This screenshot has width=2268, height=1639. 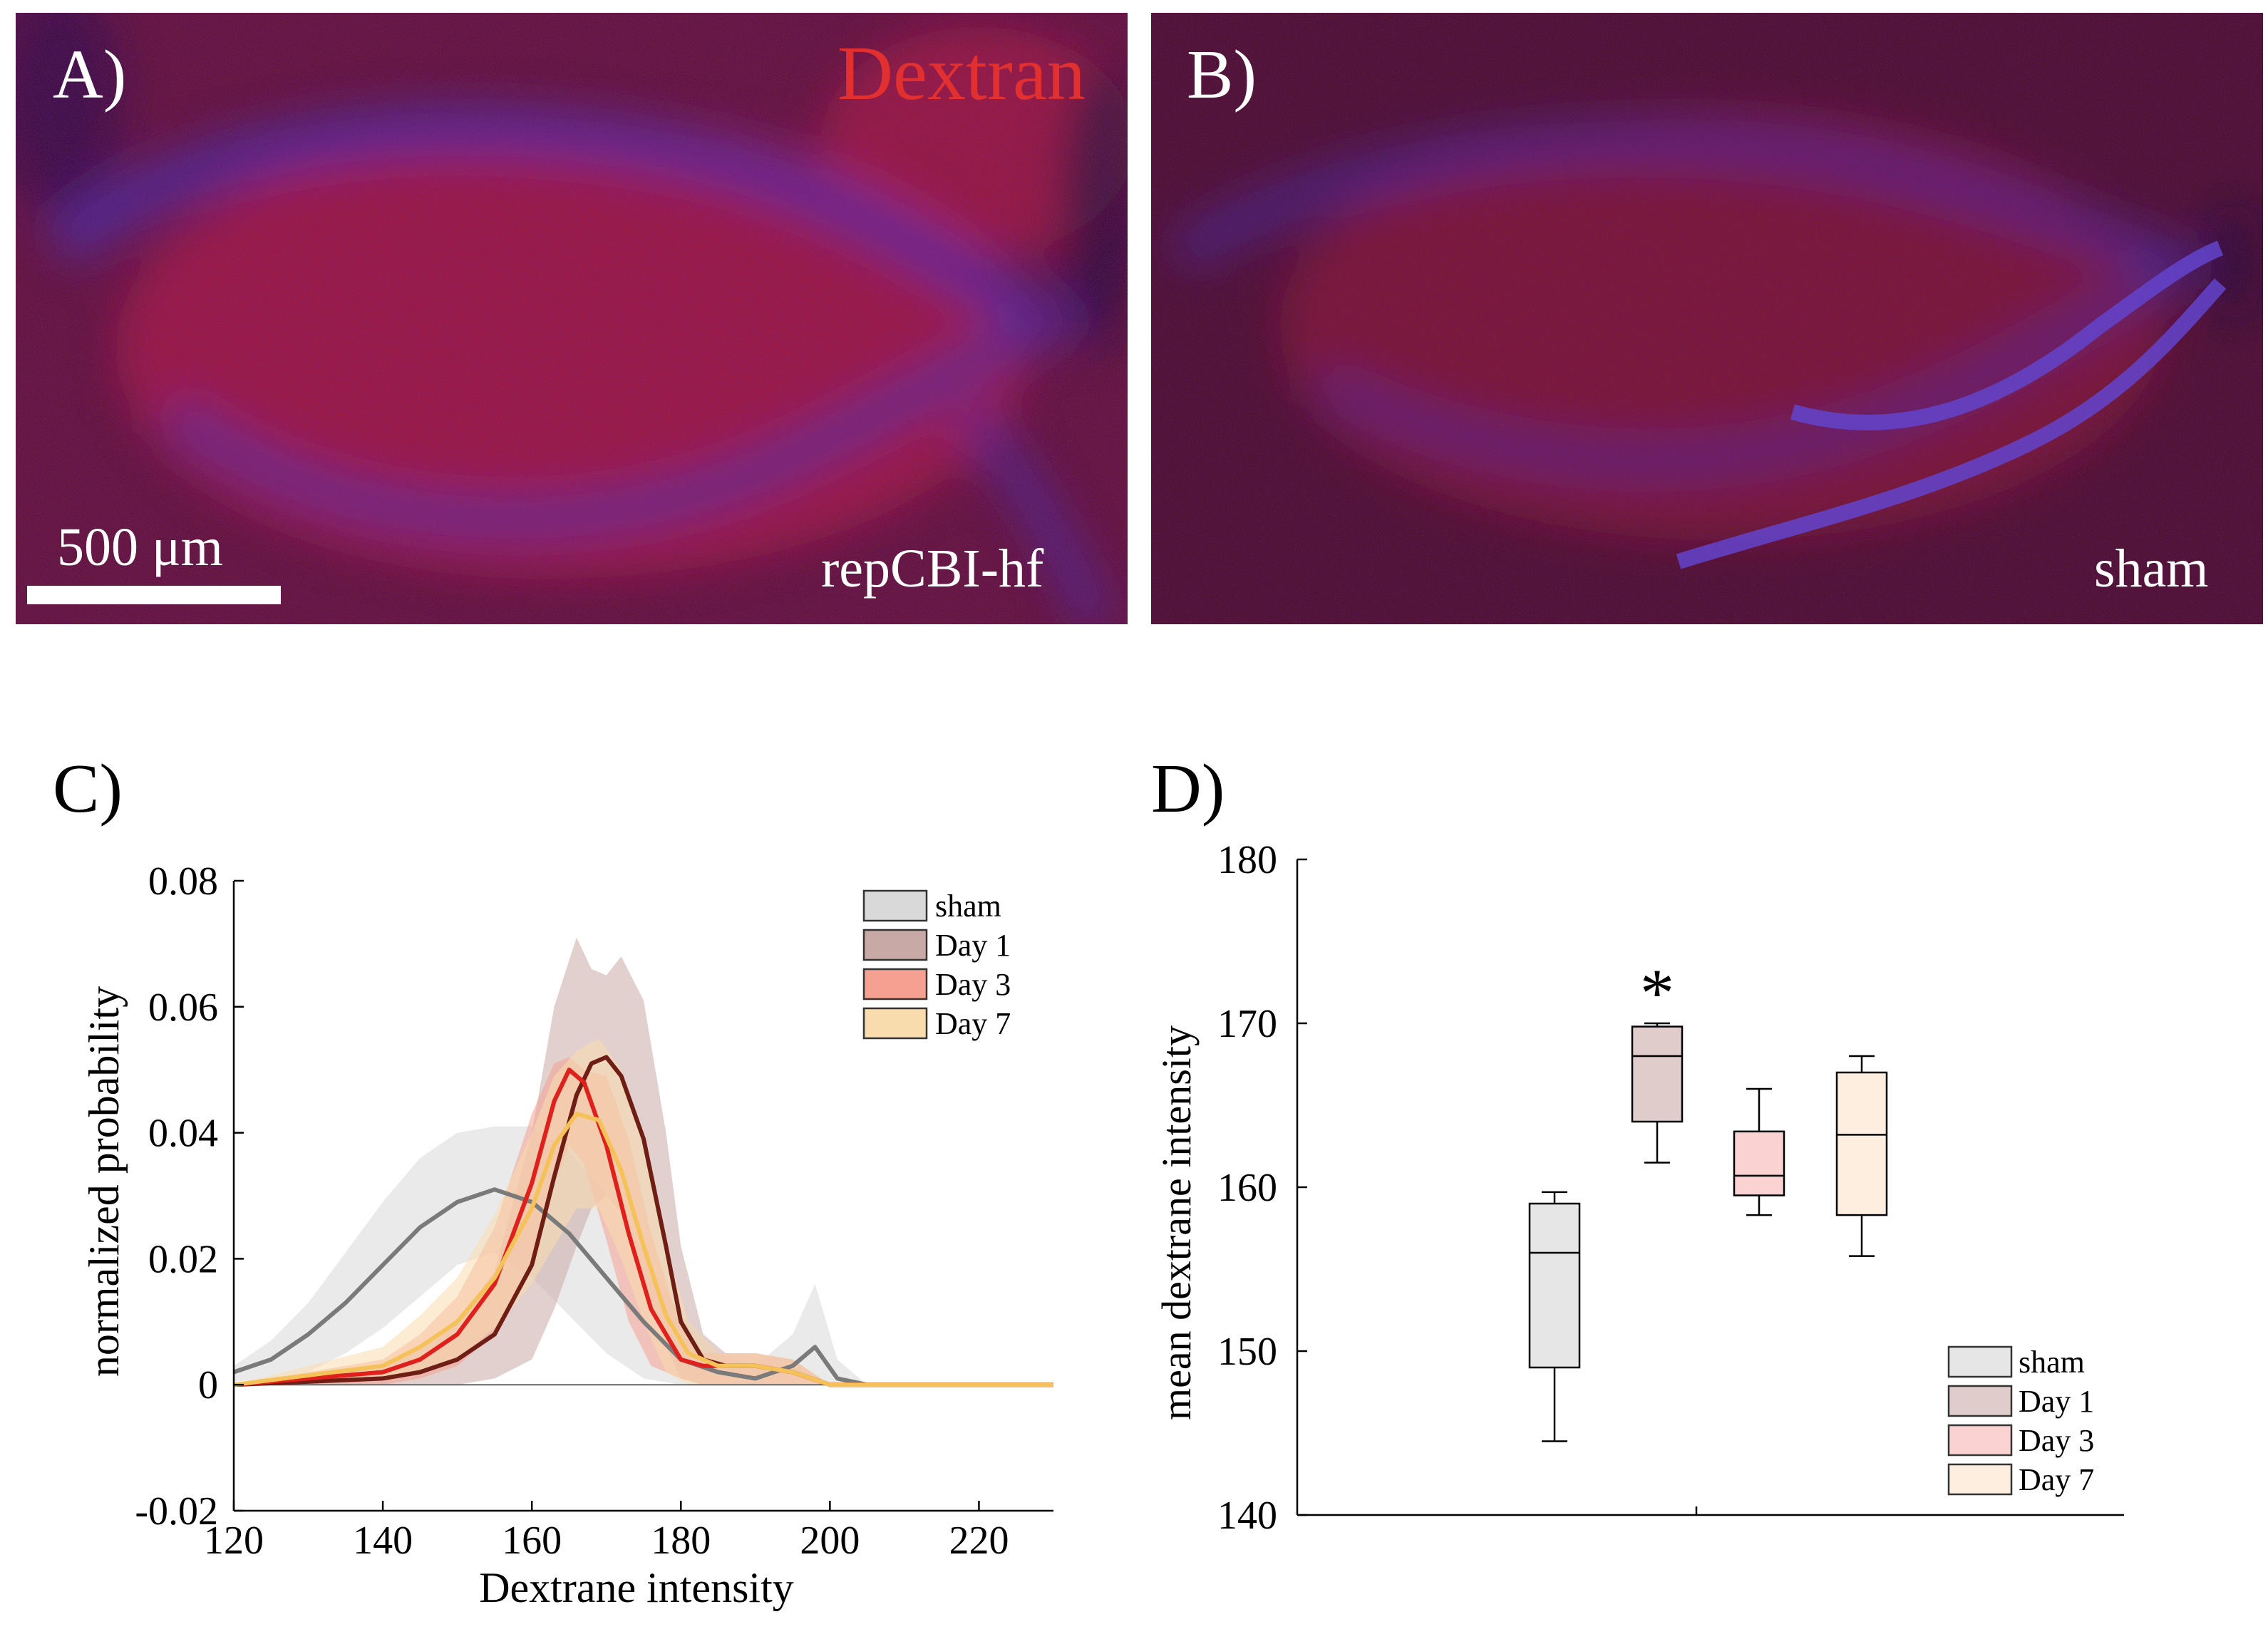 What do you see at coordinates (1247, 860) in the screenshot?
I see `y-tick-label: 180` at bounding box center [1247, 860].